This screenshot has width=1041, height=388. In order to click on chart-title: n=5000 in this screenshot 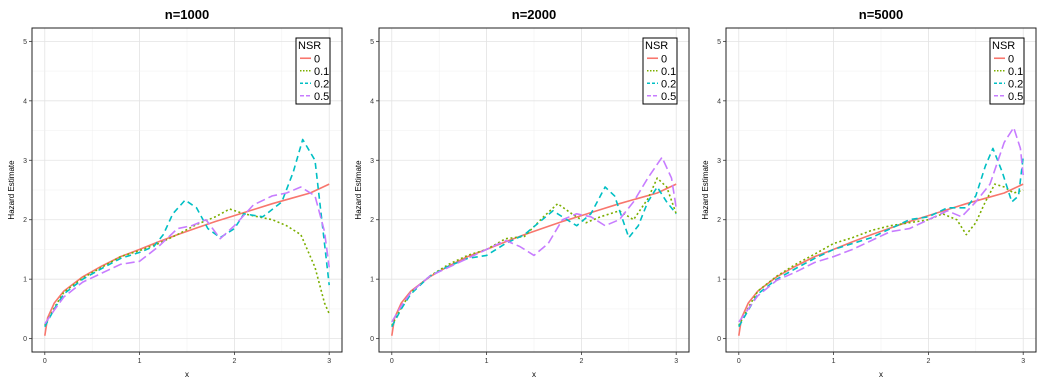, I will do `click(881, 14)`.